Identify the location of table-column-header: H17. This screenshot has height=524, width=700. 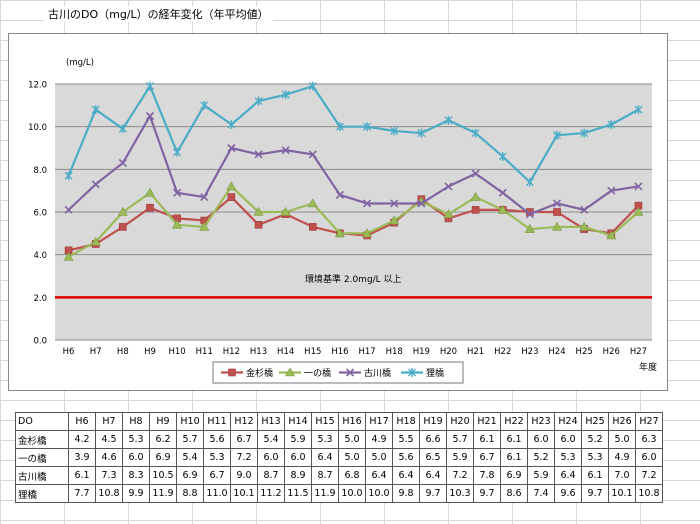
(379, 421).